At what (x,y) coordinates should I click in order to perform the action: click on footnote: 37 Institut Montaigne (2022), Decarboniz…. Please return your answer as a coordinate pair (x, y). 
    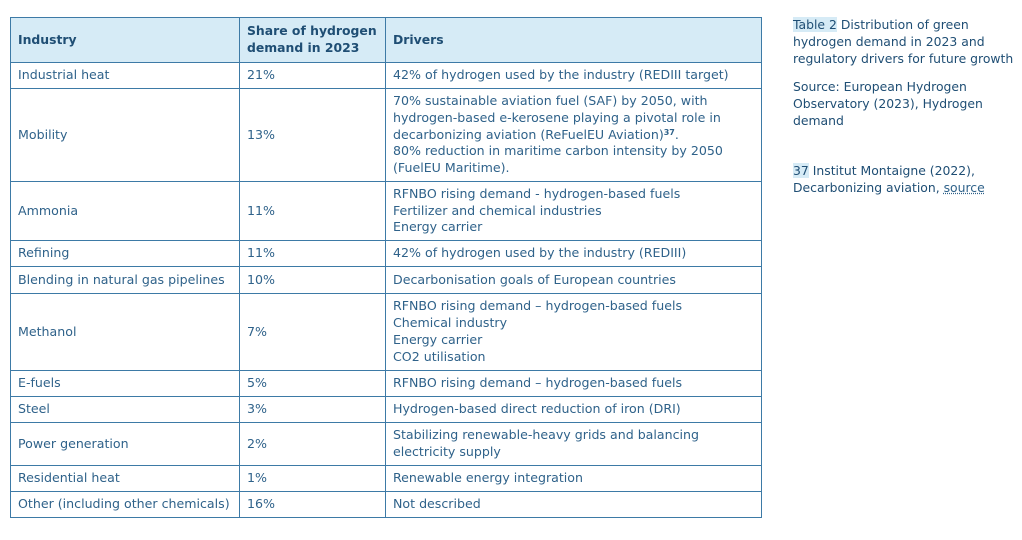
    Looking at the image, I should click on (905, 179).